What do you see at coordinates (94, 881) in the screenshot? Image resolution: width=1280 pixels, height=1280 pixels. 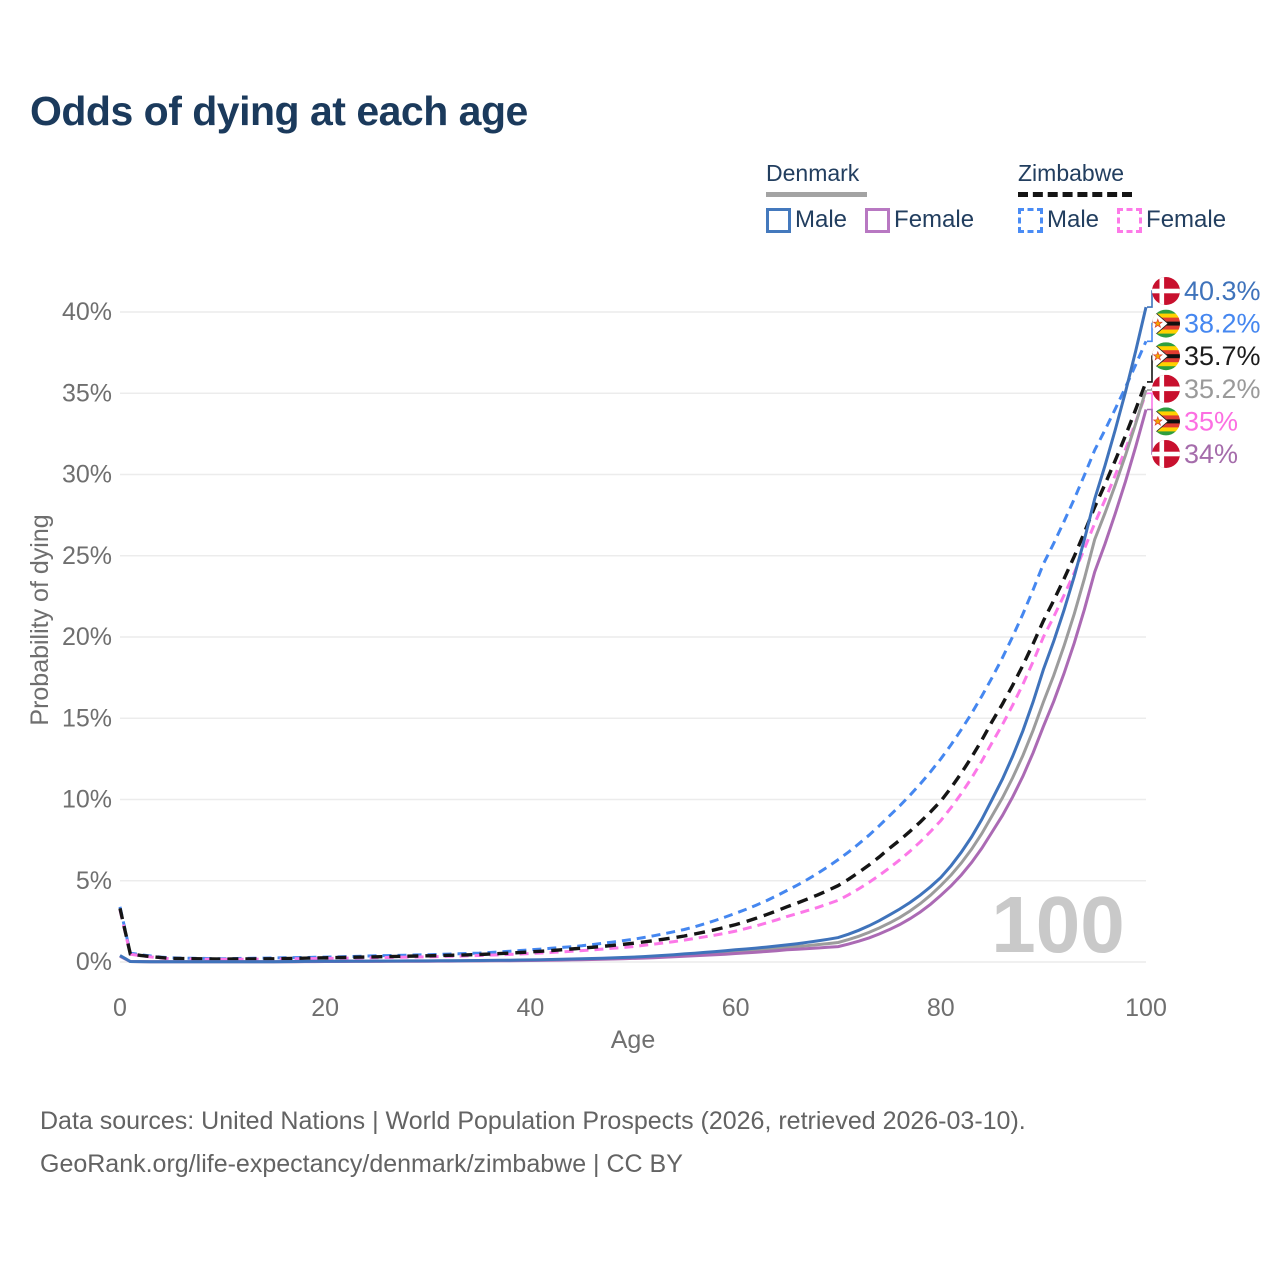 I see `y-tick-label: 5%` at bounding box center [94, 881].